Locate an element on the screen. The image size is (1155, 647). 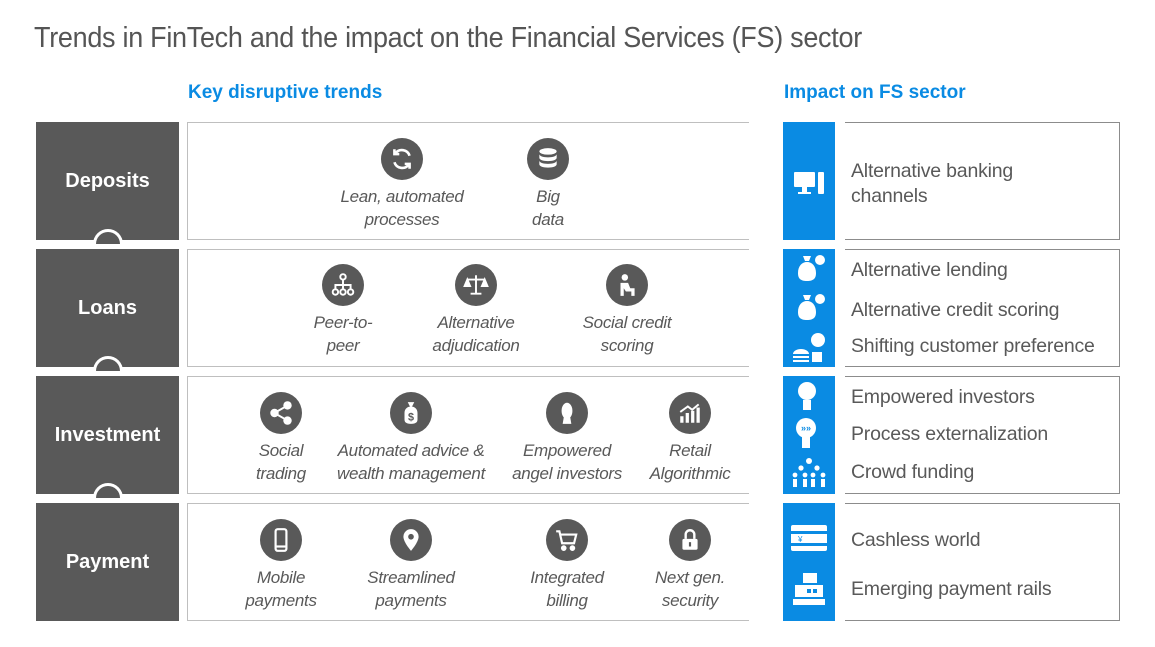
trend-item: $ Automated advice & wealth management is located at coordinates (411, 438).